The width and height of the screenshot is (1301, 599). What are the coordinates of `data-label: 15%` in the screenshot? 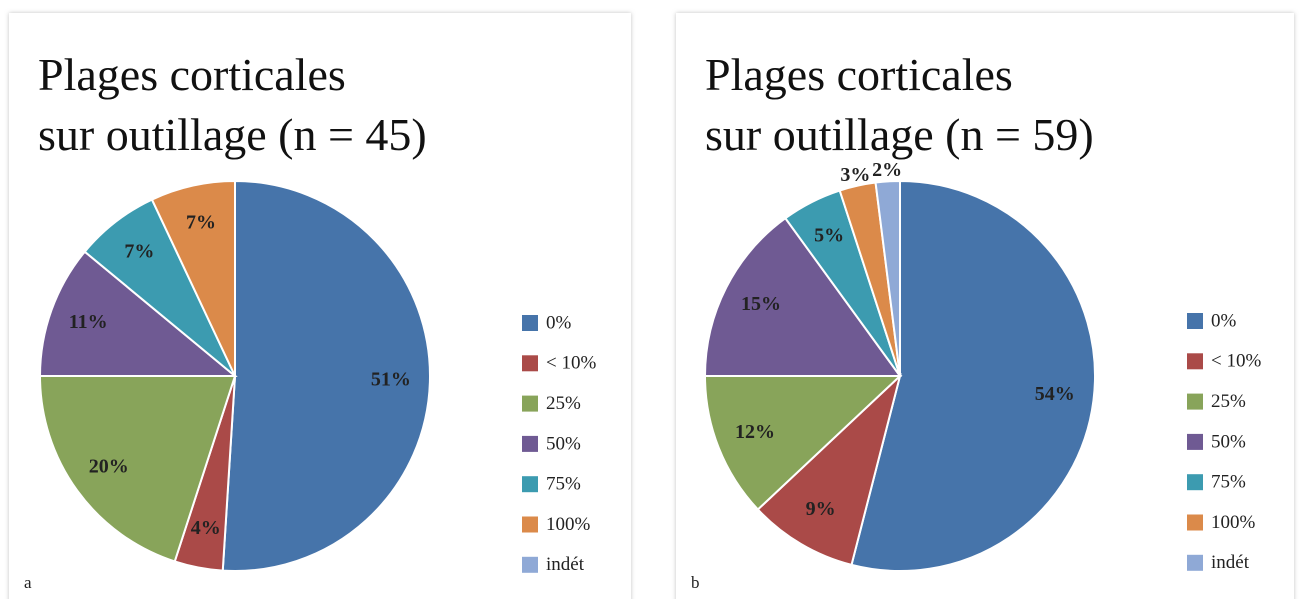 It's located at (761, 304).